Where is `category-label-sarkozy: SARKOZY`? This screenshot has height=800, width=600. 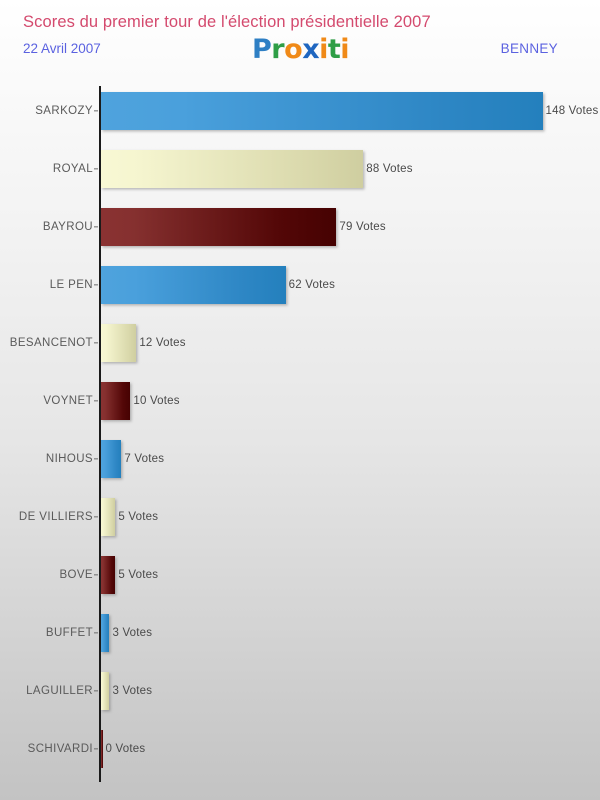
category-label-sarkozy: SARKOZY is located at coordinates (64, 111).